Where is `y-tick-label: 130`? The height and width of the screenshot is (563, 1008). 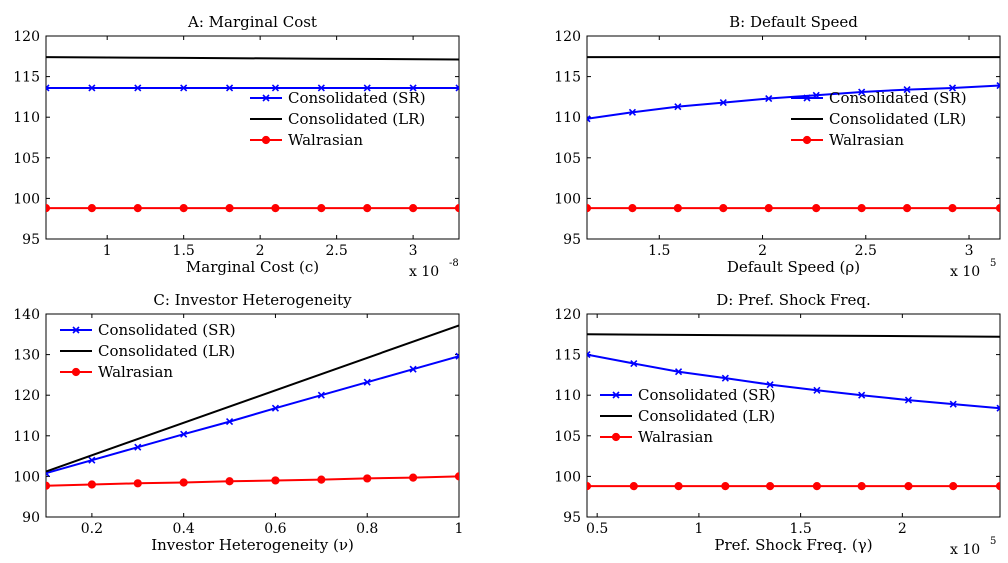 y-tick-label: 130 is located at coordinates (26, 356).